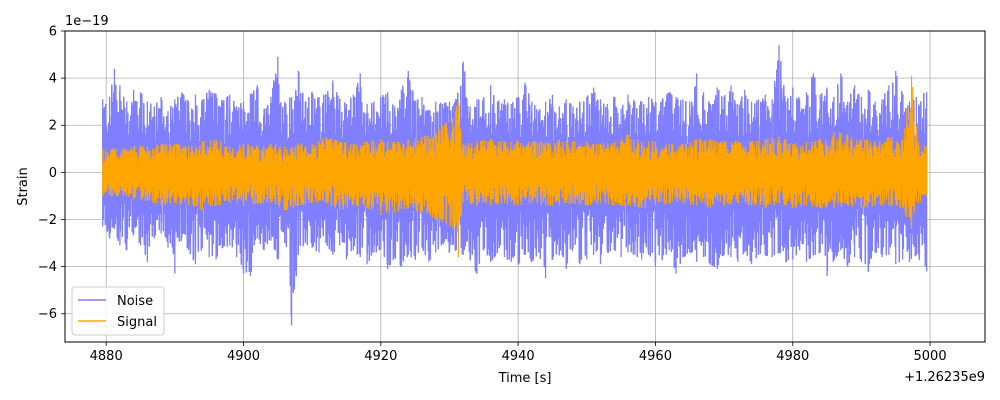 The image size is (1000, 400). What do you see at coordinates (792, 356) in the screenshot?
I see `x-tick-label: 4980` at bounding box center [792, 356].